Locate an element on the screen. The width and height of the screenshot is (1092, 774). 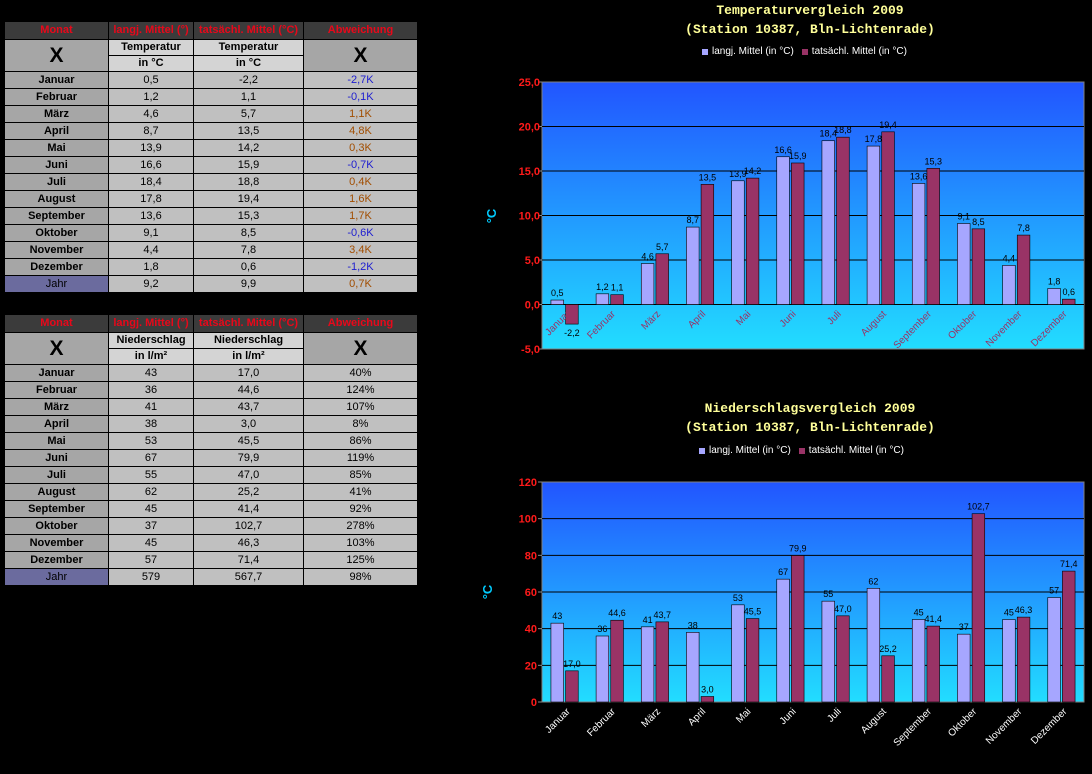
data-label: 55 is located at coordinates (828, 594).